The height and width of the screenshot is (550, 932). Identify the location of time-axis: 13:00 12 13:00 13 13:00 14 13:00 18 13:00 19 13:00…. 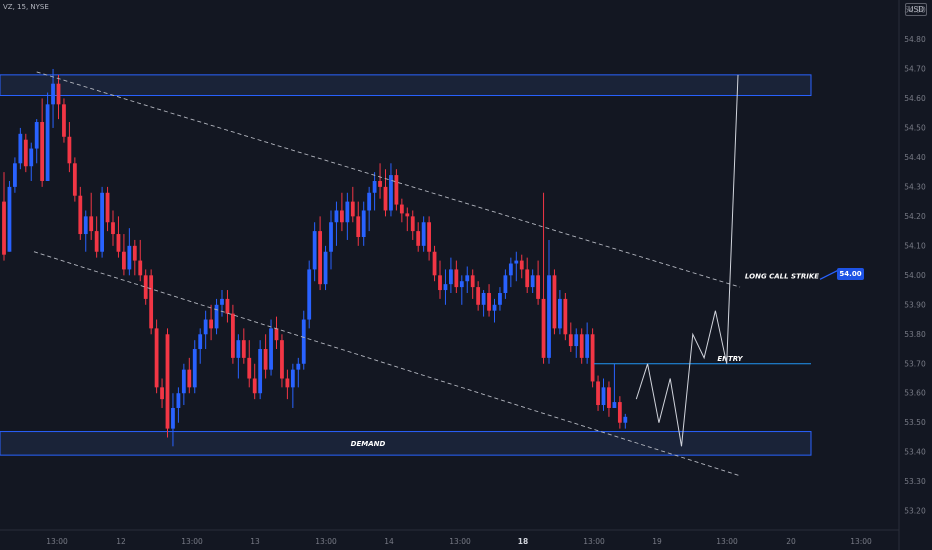
(459, 541).